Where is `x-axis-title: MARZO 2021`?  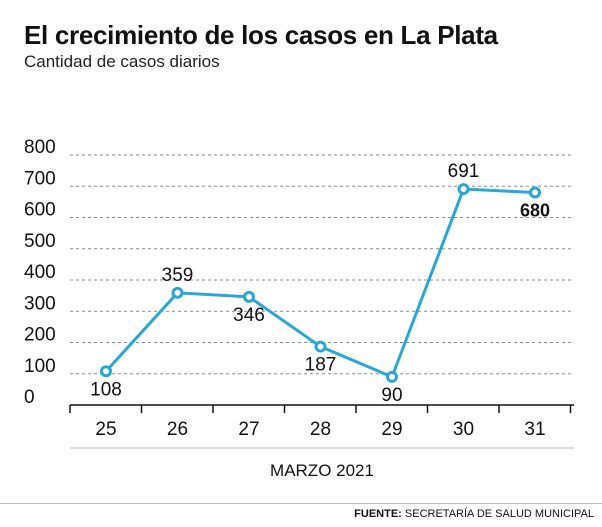 x-axis-title: MARZO 2021 is located at coordinates (322, 470).